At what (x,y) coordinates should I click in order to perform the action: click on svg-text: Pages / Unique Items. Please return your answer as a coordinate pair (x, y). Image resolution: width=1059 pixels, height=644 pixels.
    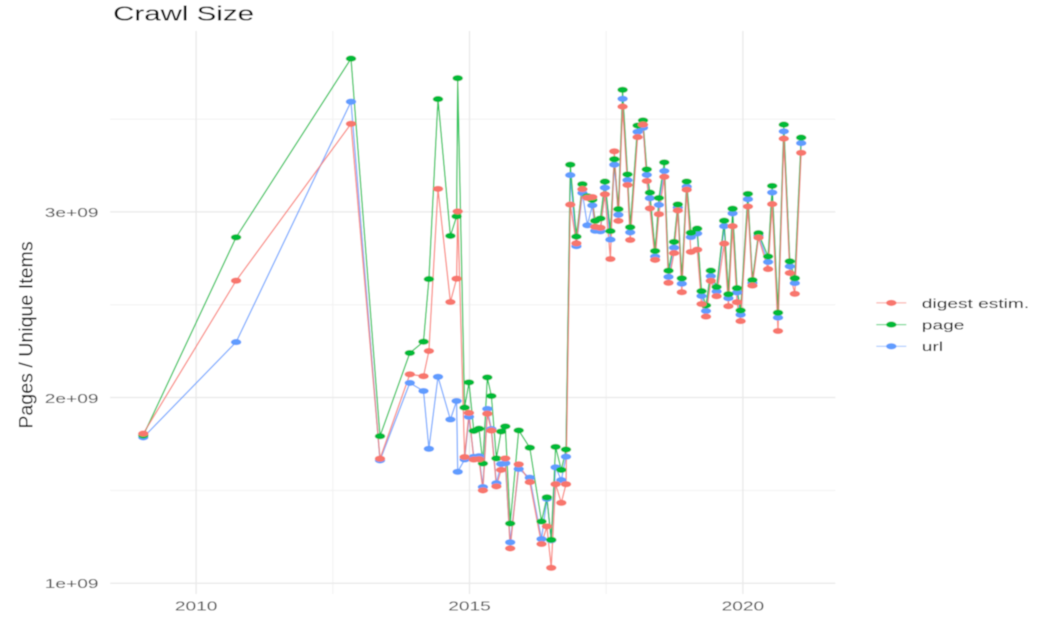
    Looking at the image, I should click on (27, 335).